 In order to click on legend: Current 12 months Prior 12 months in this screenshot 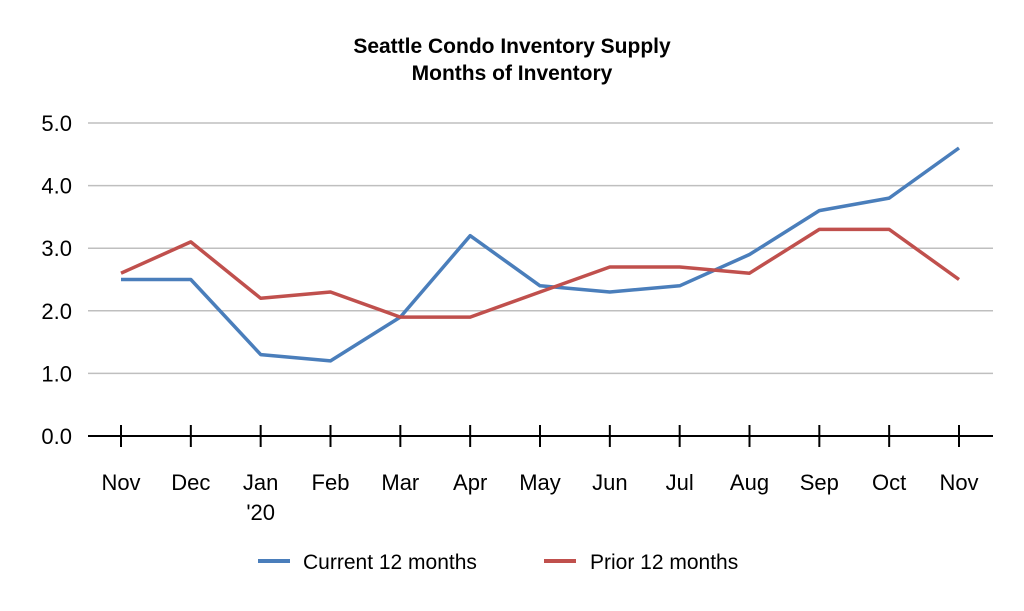, I will do `click(498, 562)`.